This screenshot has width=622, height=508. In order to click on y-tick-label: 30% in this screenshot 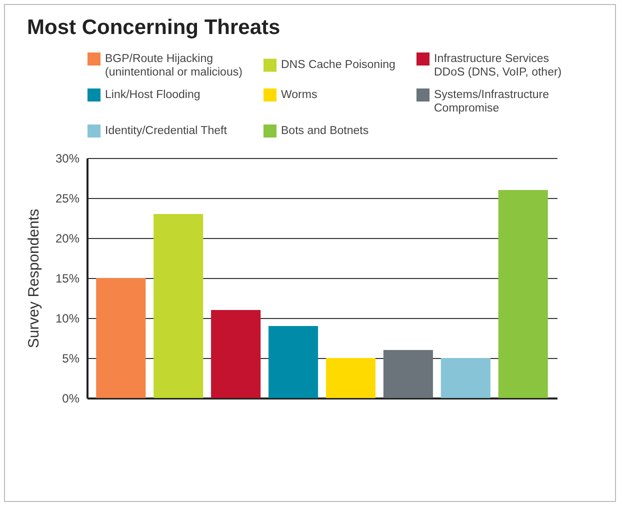, I will do `click(67, 159)`.